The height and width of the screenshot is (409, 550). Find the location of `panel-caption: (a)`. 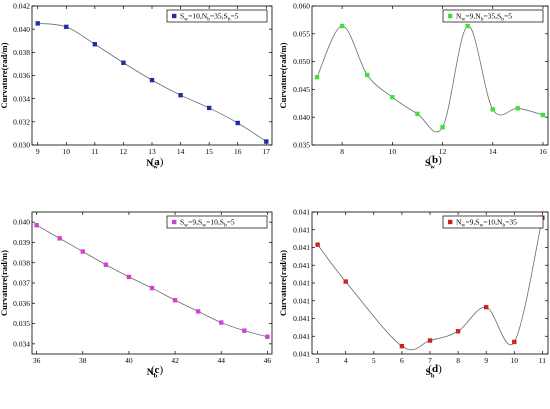

panel-caption: (a) is located at coordinates (157, 162).